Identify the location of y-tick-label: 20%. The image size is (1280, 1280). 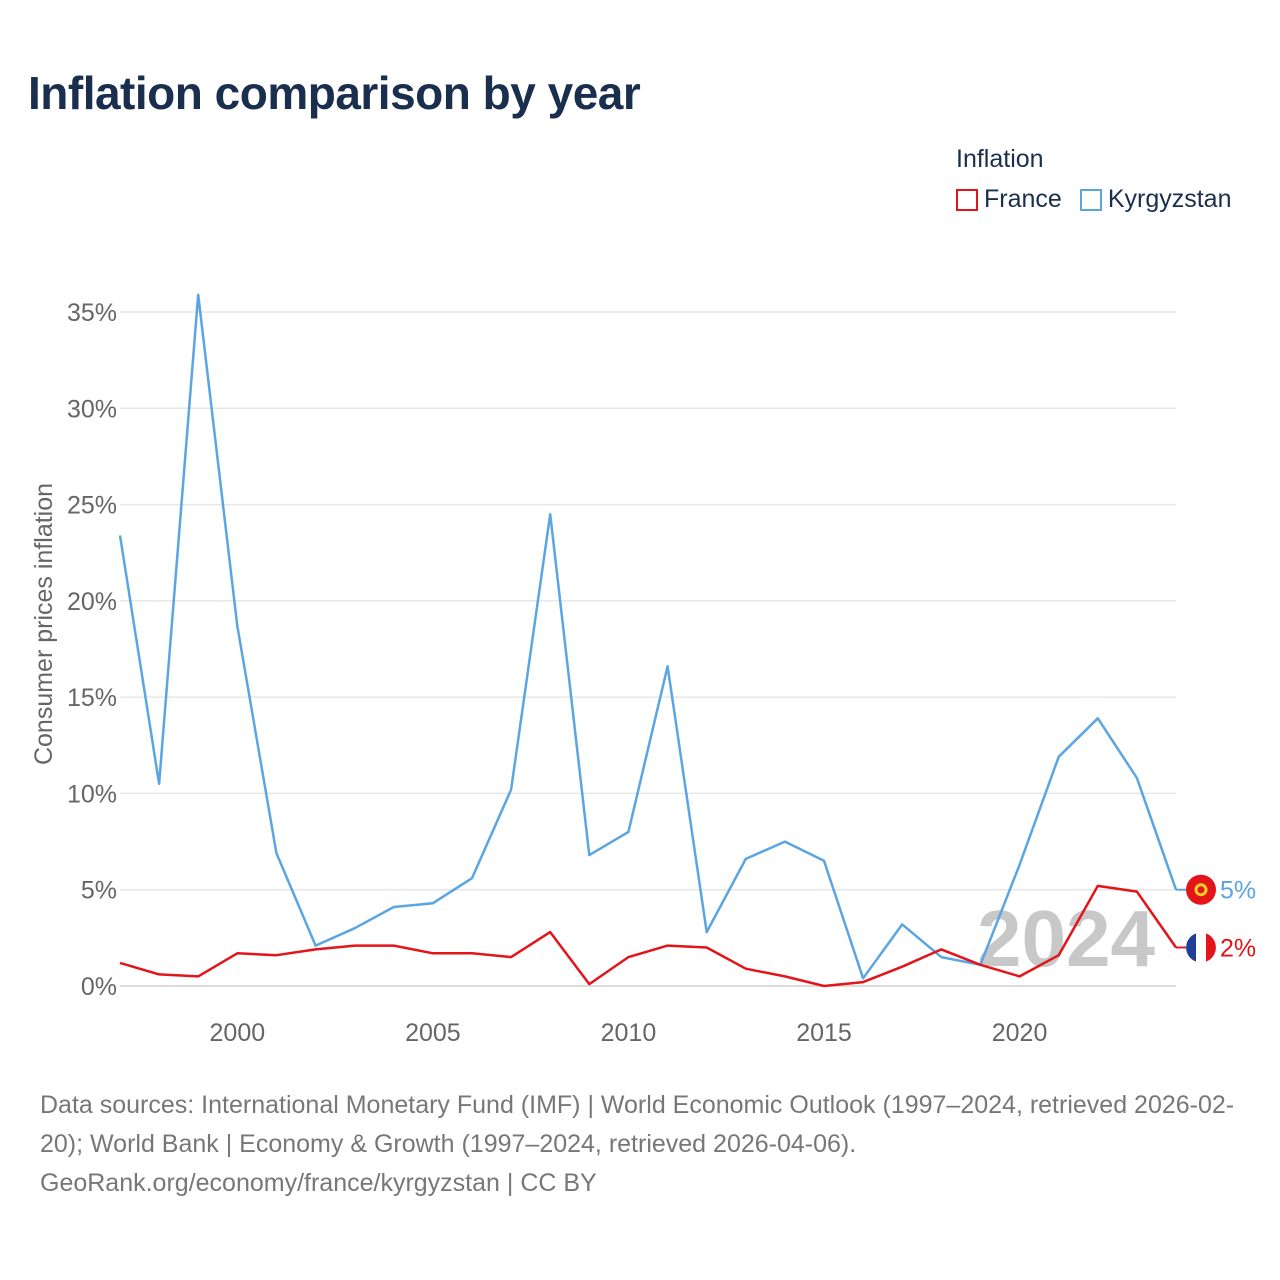
(92, 602).